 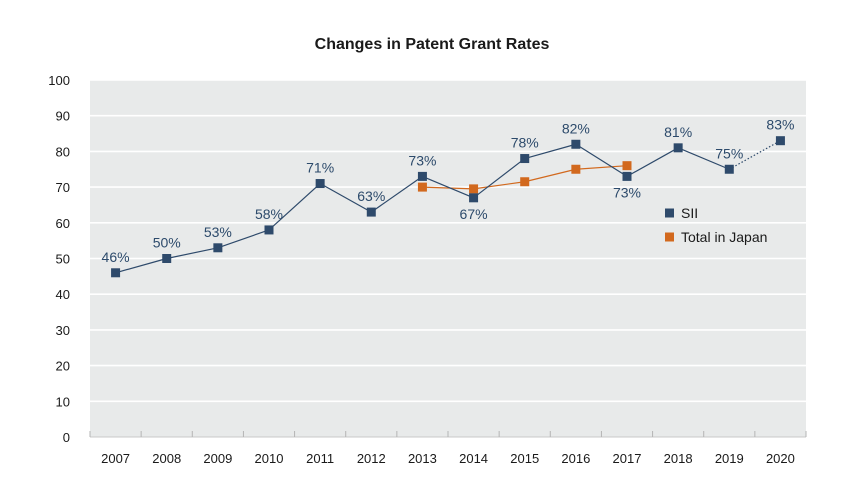 What do you see at coordinates (371, 196) in the screenshot?
I see `data-label: 63%` at bounding box center [371, 196].